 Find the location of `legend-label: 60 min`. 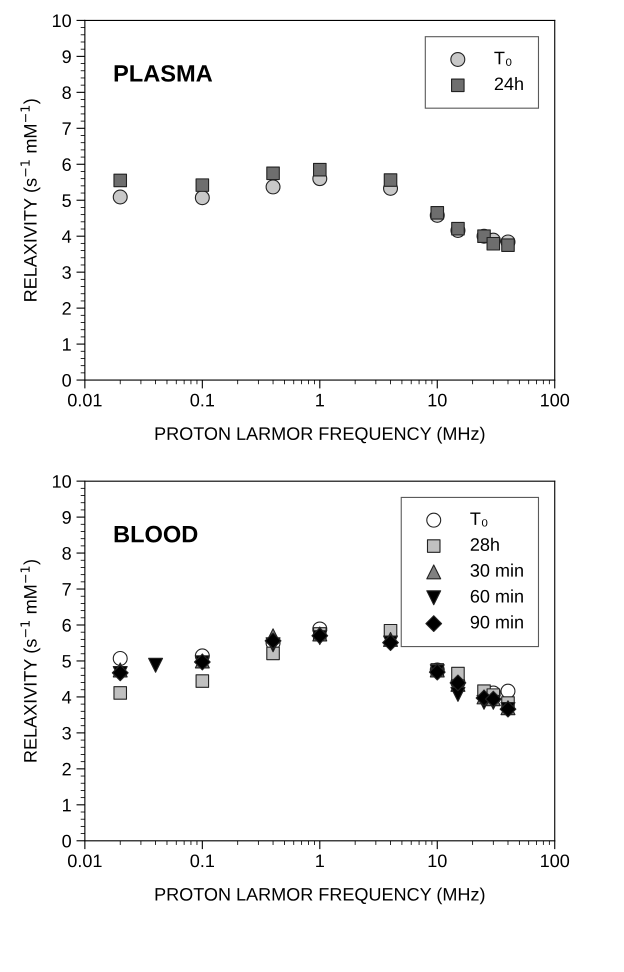

legend-label: 60 min is located at coordinates (496, 596).